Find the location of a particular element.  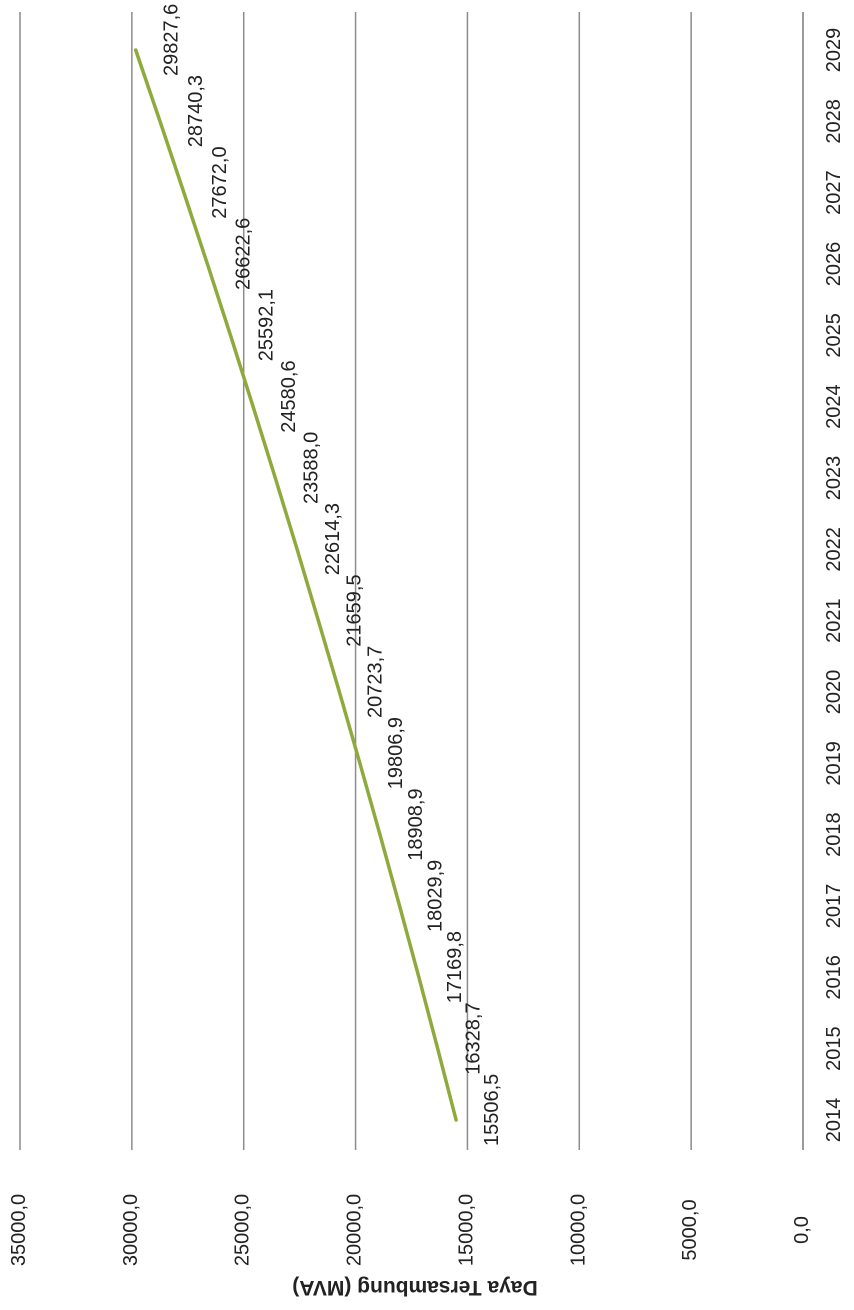

x-tick-label: 2015 is located at coordinates (834, 1048).